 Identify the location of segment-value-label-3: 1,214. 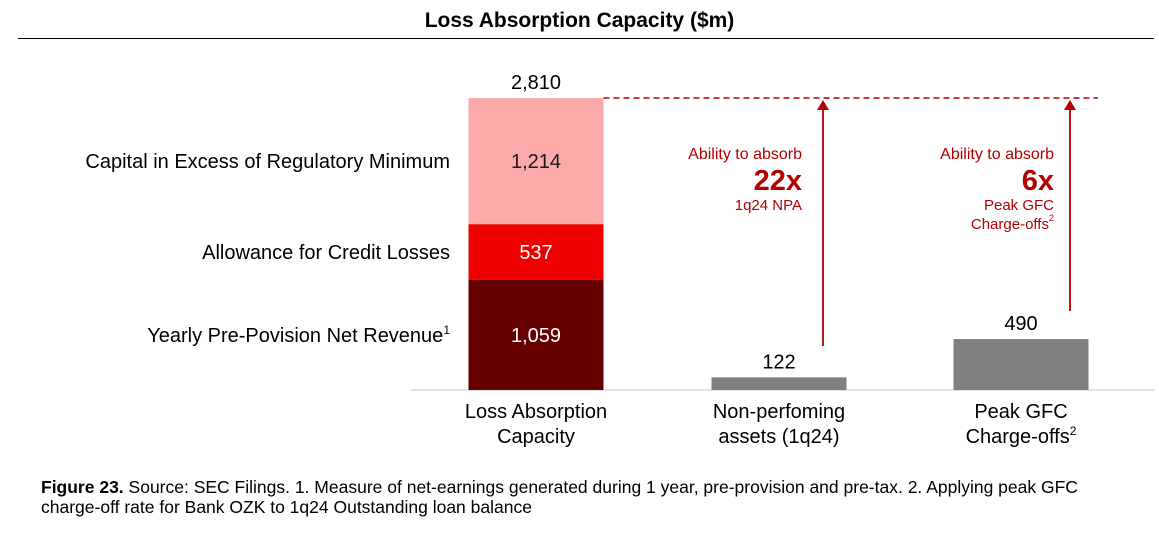
(536, 162).